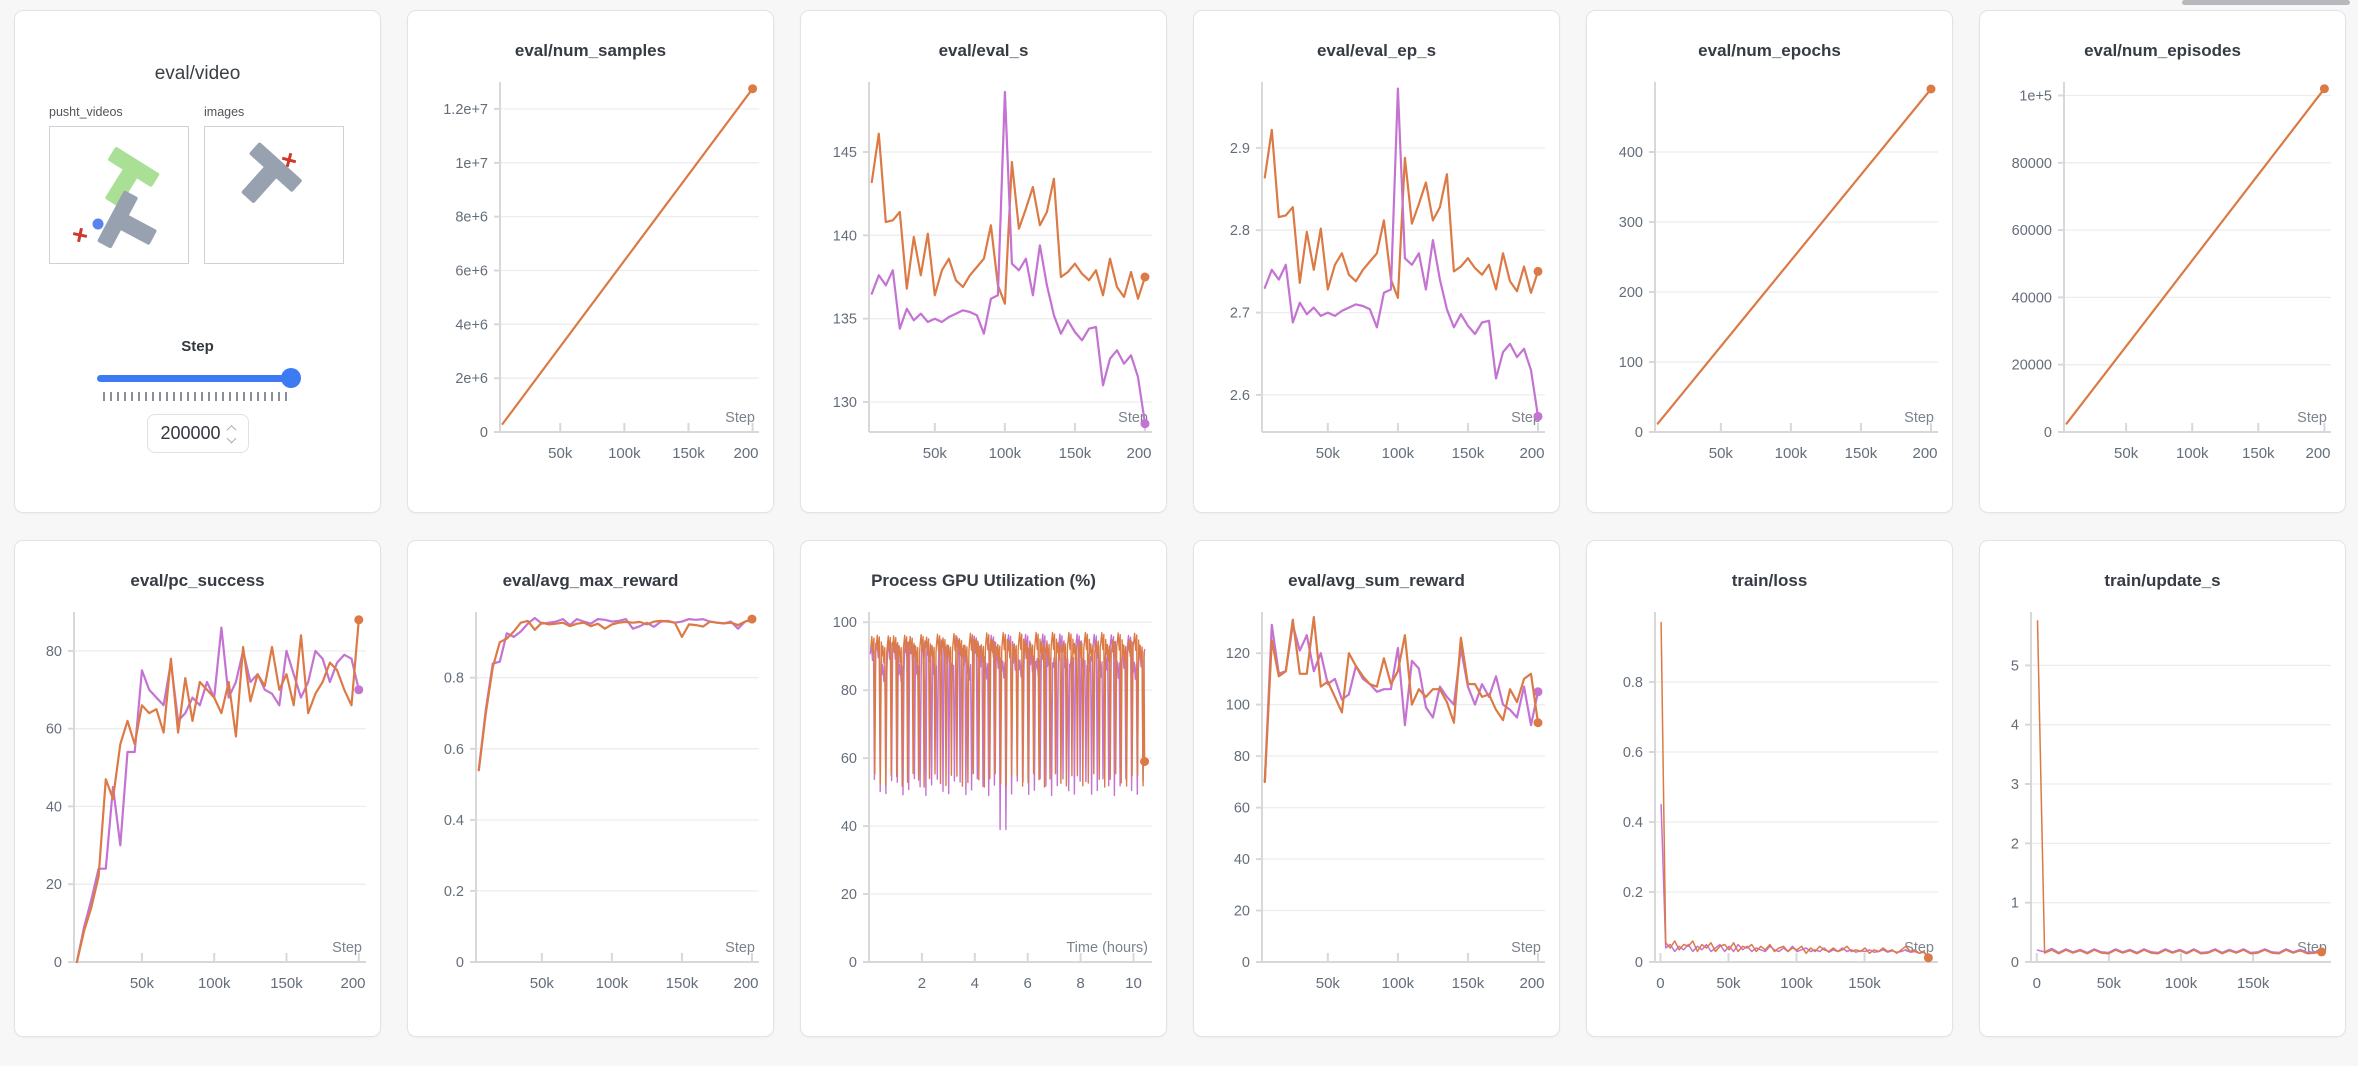  What do you see at coordinates (590, 50) in the screenshot?
I see `chart-title-num-samples: eval/num_samples` at bounding box center [590, 50].